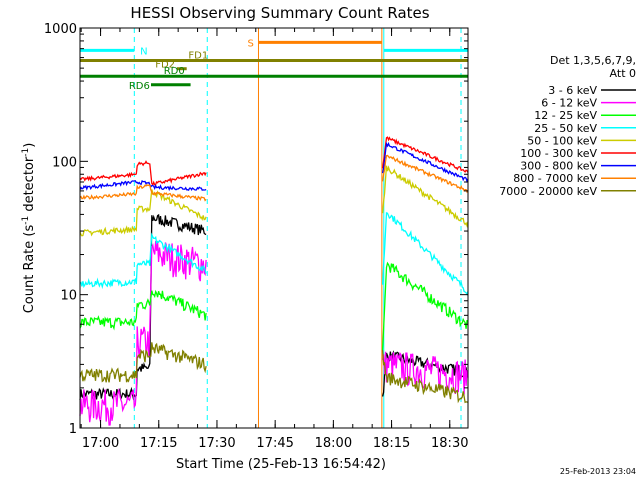 The image size is (640, 480). What do you see at coordinates (198, 56) in the screenshot?
I see `flag-label-fd1: FD1` at bounding box center [198, 56].